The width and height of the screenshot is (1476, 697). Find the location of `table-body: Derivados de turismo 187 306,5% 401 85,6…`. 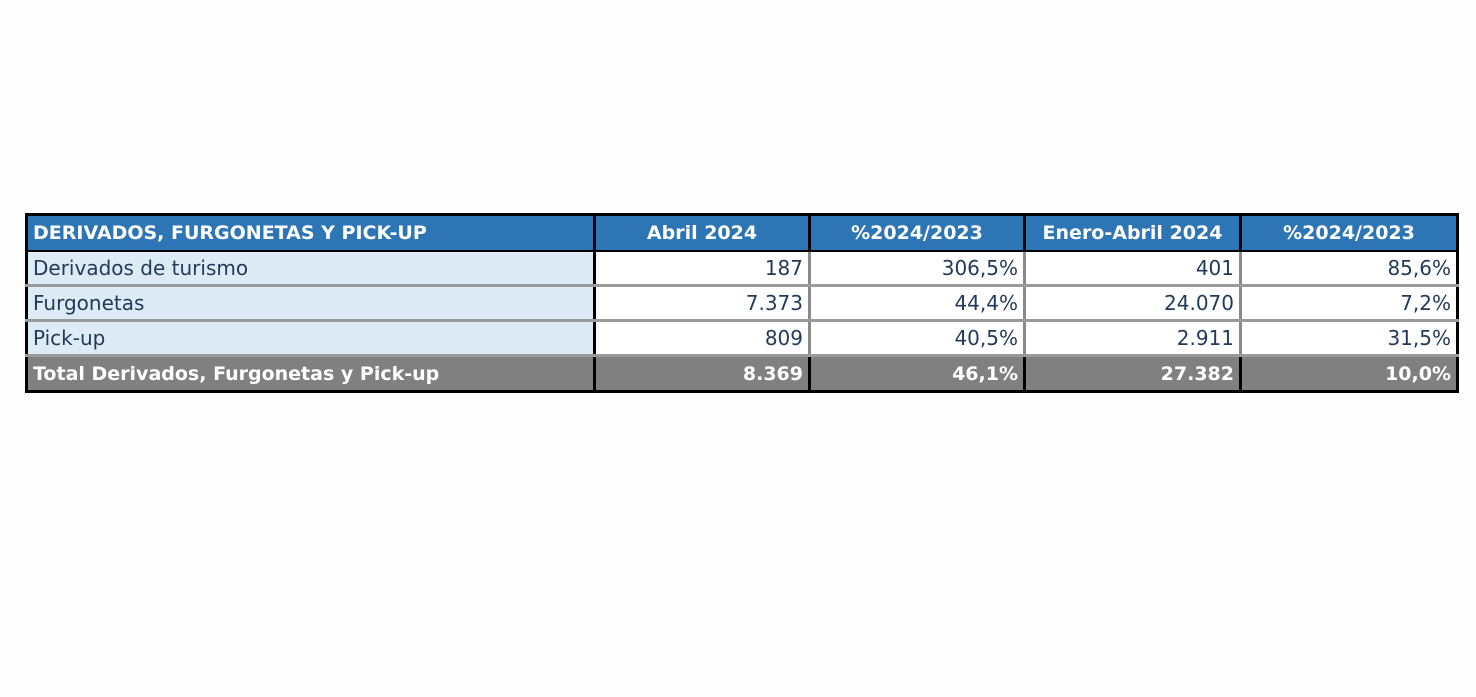

table-body: Derivados de turismo 187 306,5% 401 85,6… is located at coordinates (742, 303).